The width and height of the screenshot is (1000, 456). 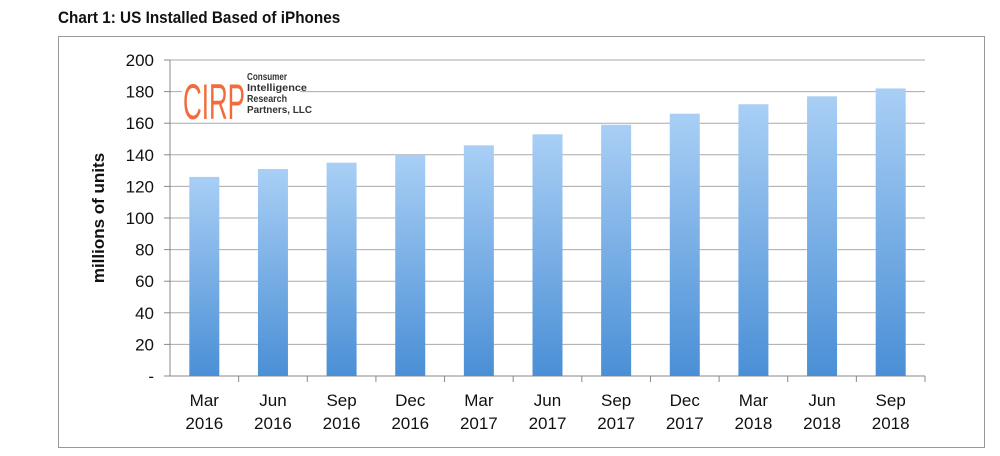 I want to click on y-tick-label: 160, so click(x=140, y=123).